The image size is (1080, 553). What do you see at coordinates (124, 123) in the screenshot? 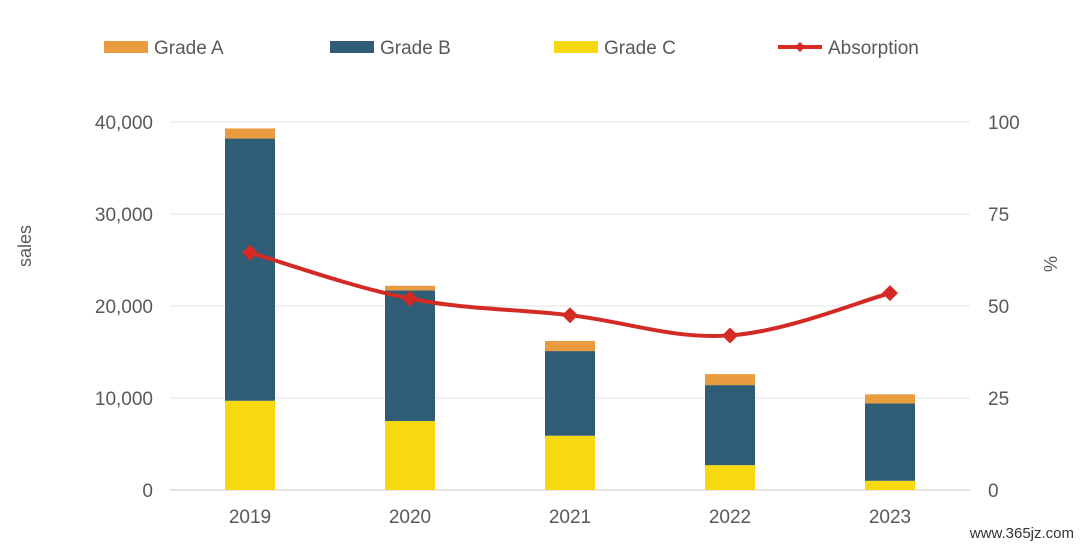
I see `y-tick-label-left: 40,000` at bounding box center [124, 123].